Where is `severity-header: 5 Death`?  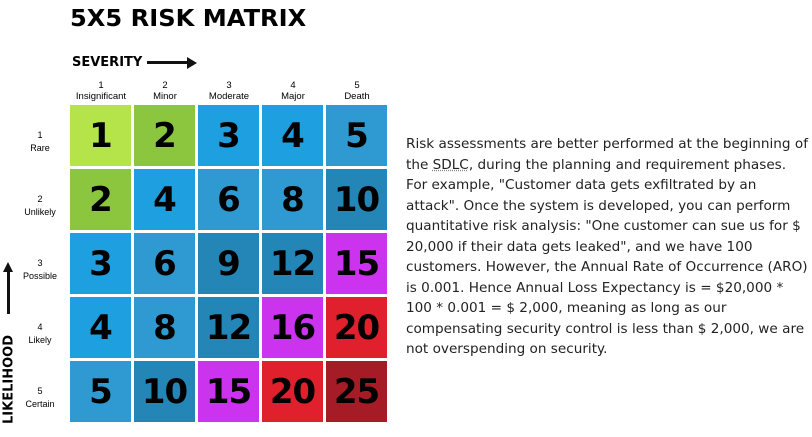 severity-header: 5 Death is located at coordinates (357, 91).